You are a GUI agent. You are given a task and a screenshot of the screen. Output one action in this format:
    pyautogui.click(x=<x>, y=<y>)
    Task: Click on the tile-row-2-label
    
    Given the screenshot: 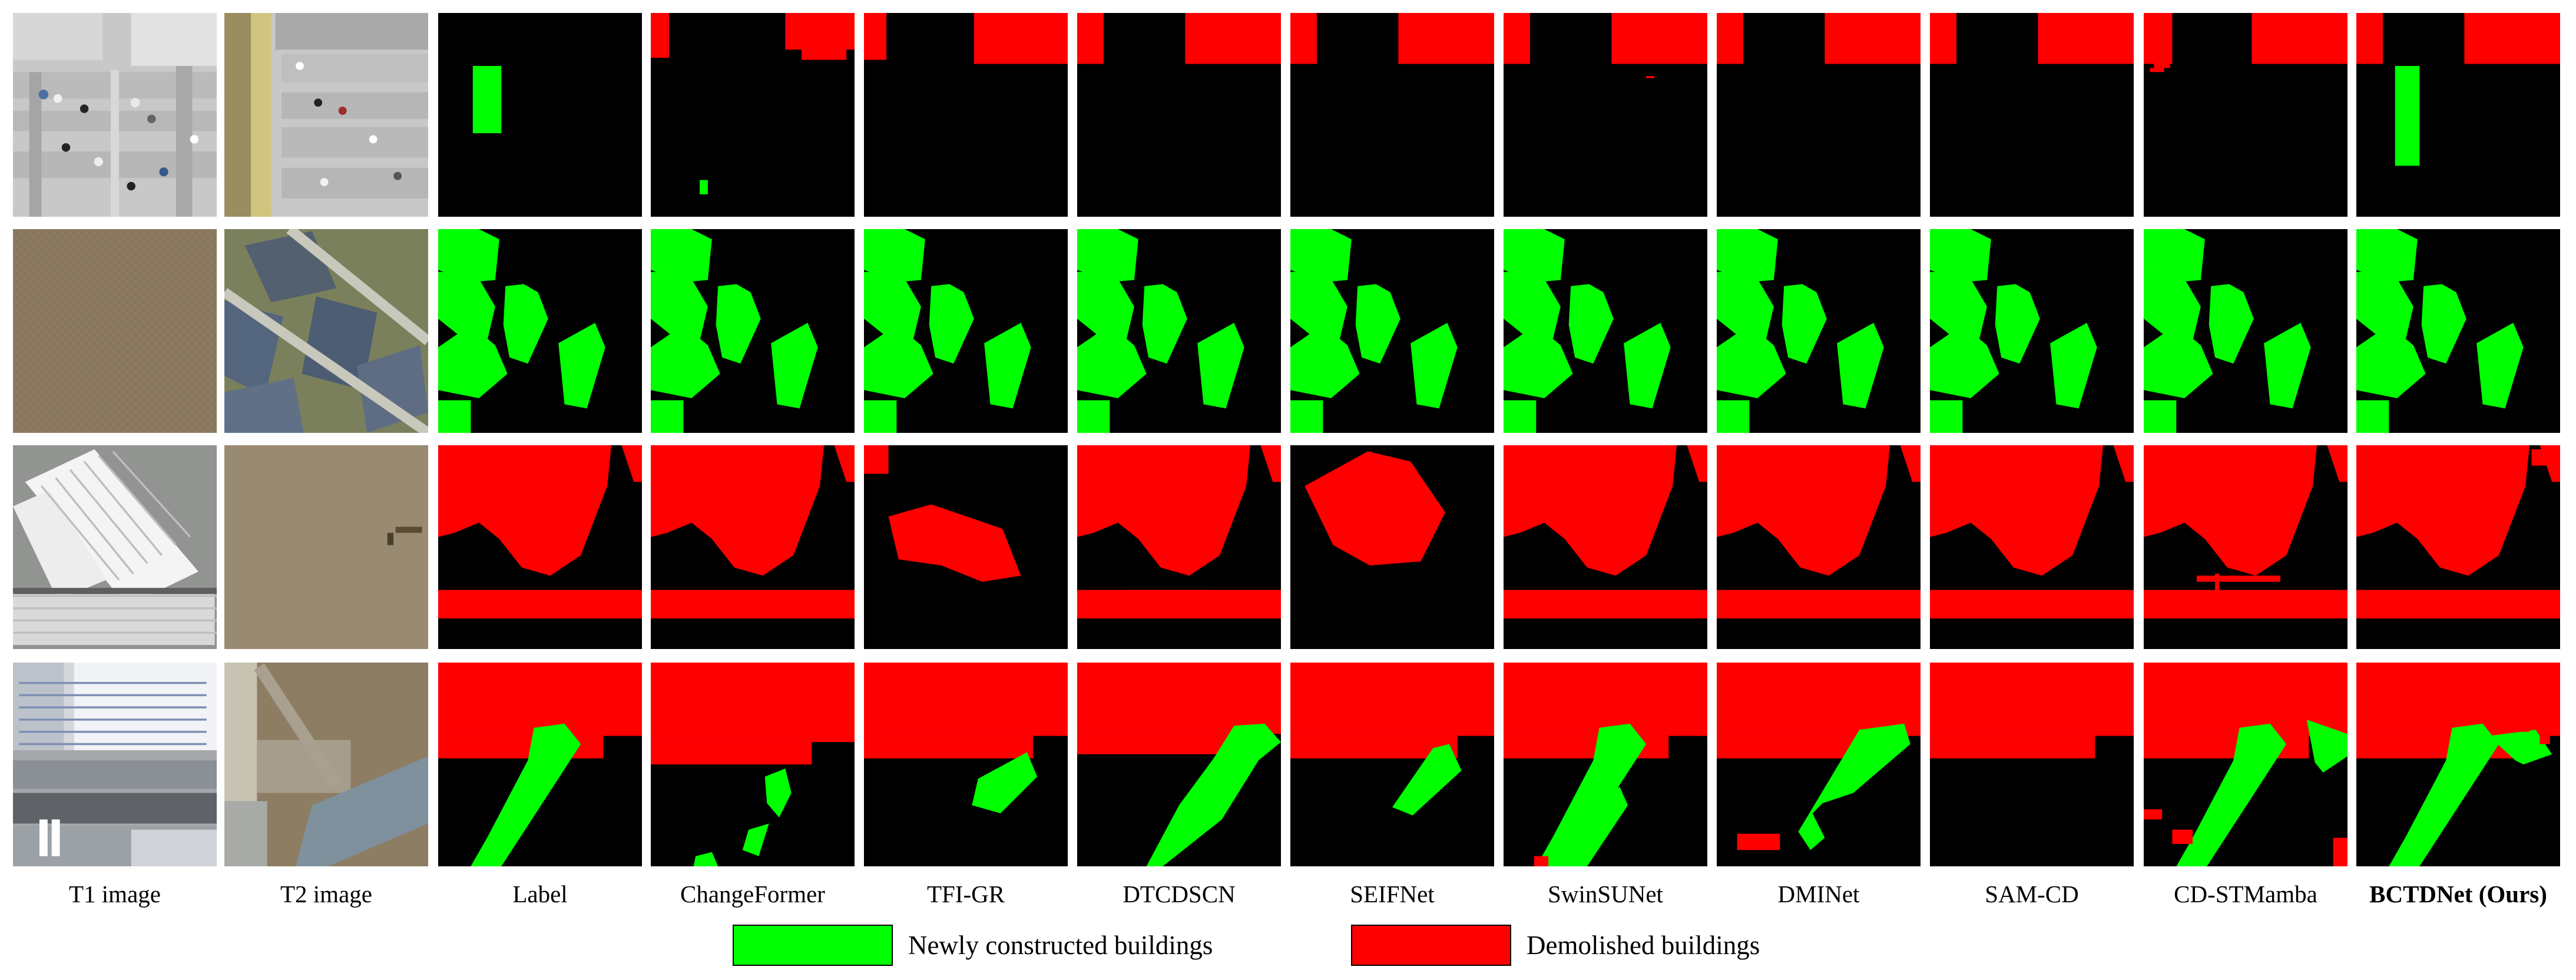 What is the action you would take?
    pyautogui.click(x=540, y=331)
    